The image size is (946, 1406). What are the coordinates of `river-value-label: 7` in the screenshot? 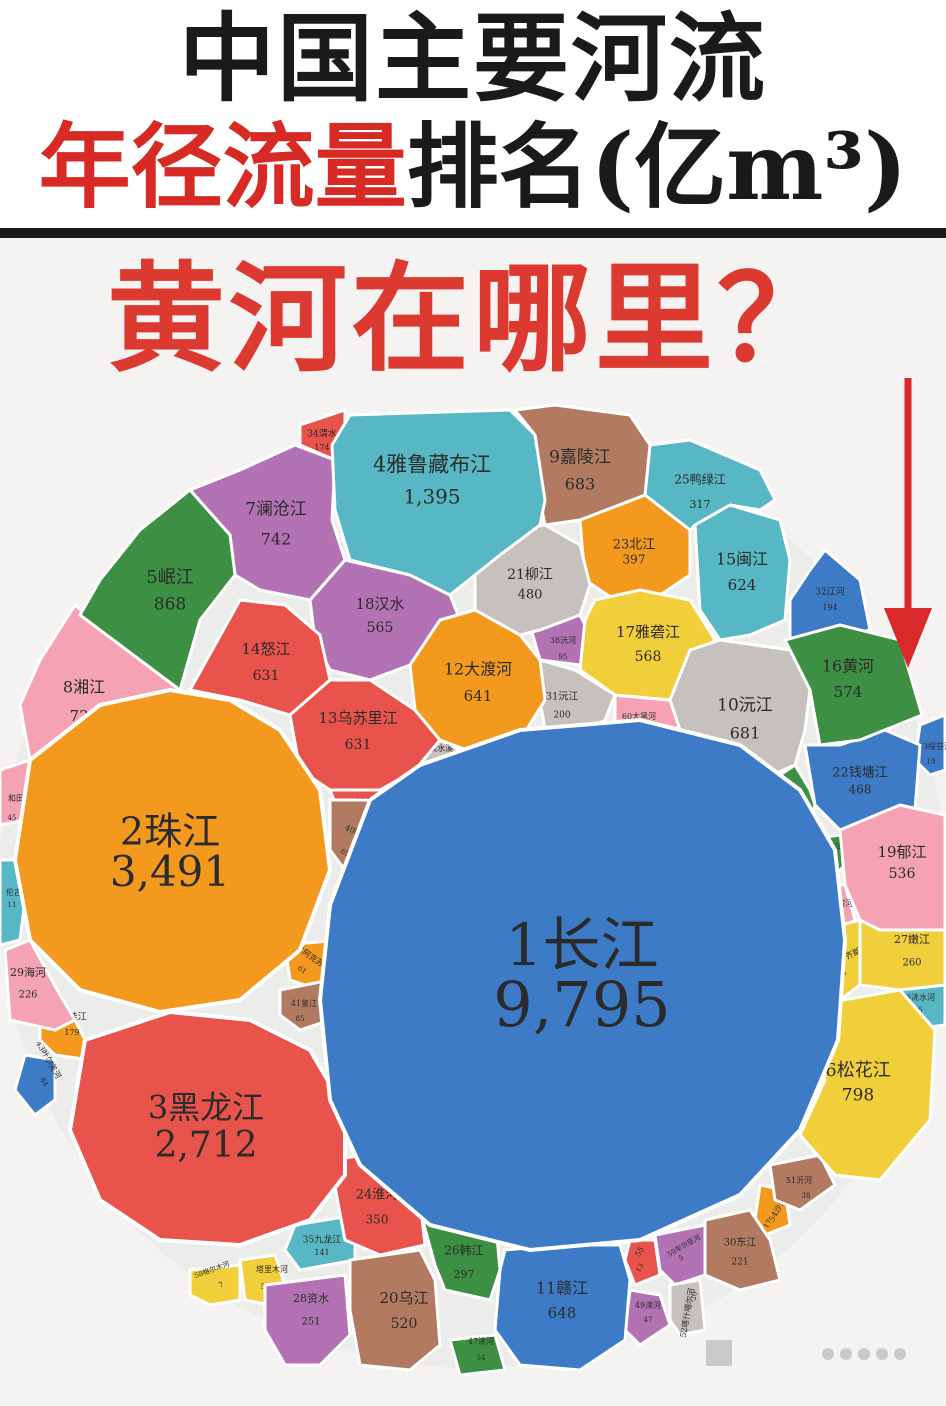 It's located at (221, 1284).